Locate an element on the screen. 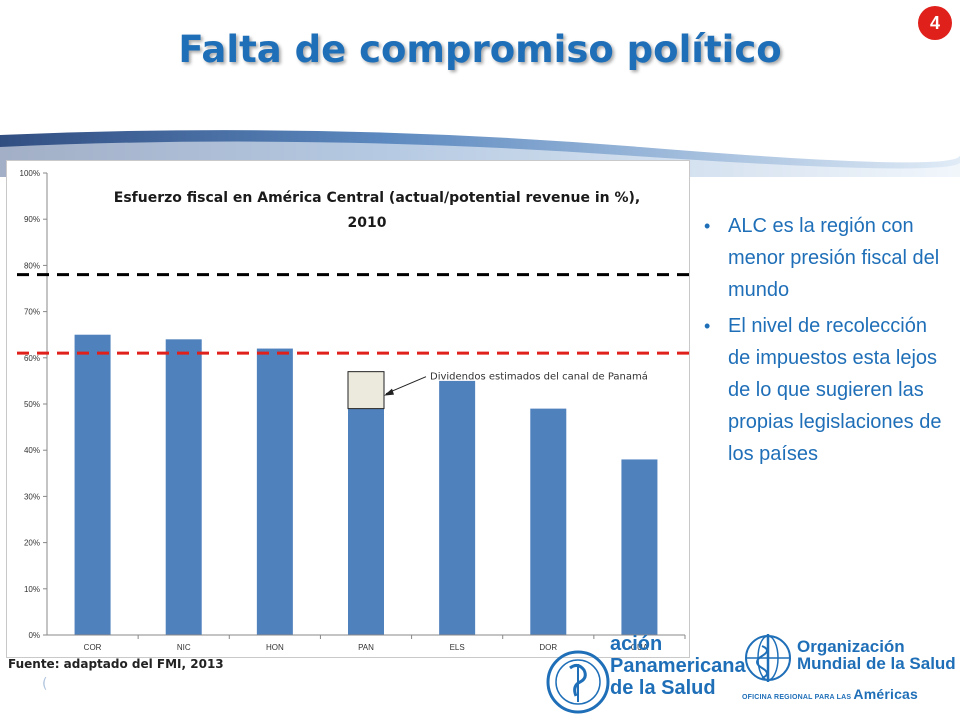 The width and height of the screenshot is (960, 720). y-tick-label: 90% is located at coordinates (32, 219).